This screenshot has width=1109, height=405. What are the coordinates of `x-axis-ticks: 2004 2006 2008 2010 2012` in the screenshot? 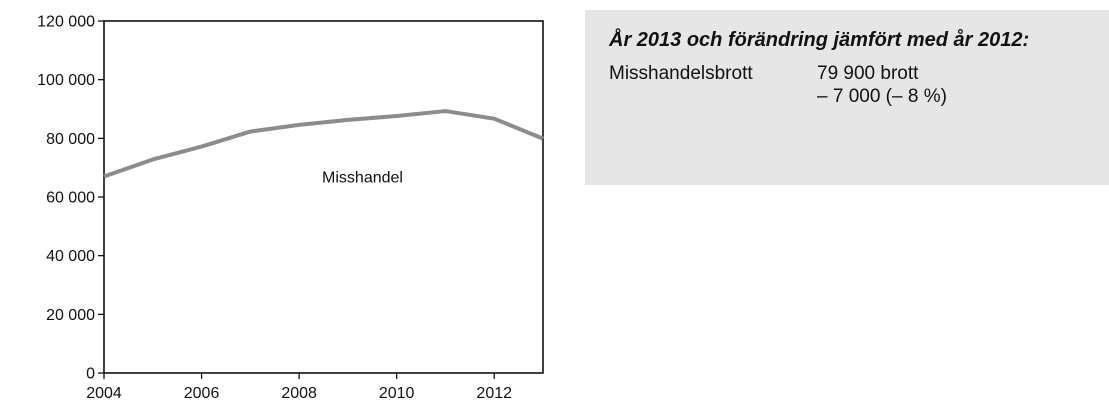 It's located at (299, 387).